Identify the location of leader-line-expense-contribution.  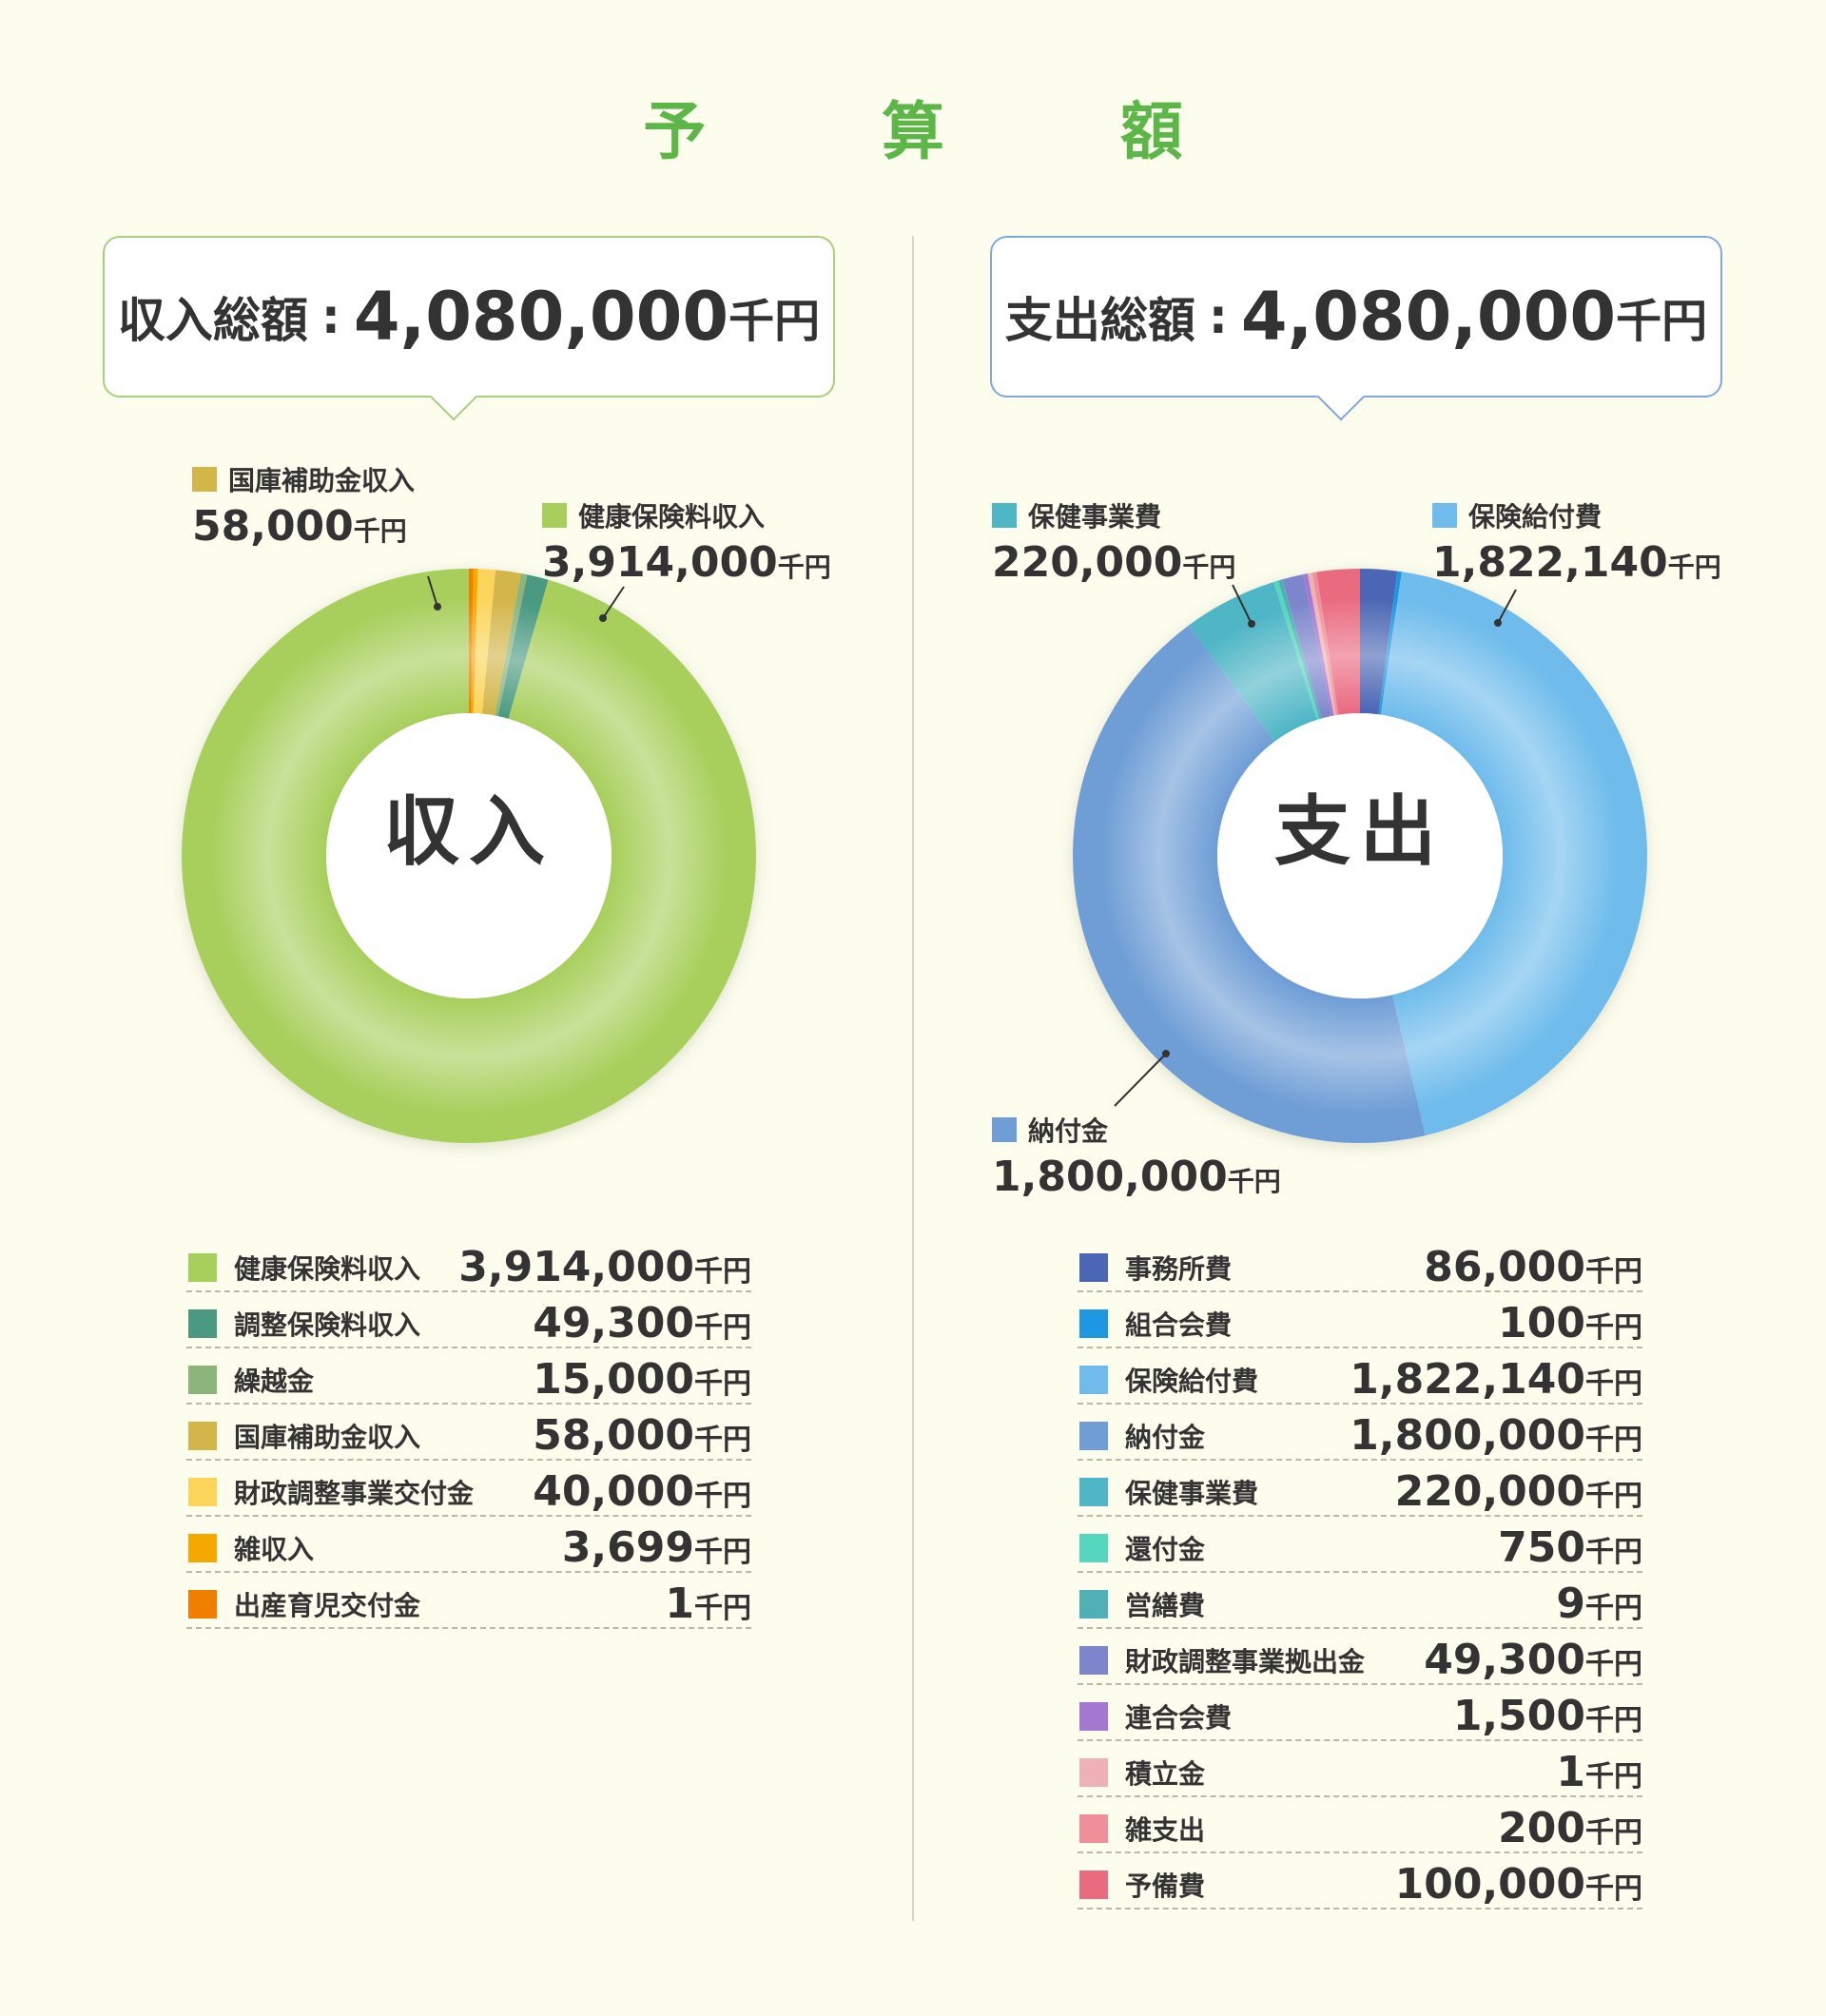
(1140, 1080).